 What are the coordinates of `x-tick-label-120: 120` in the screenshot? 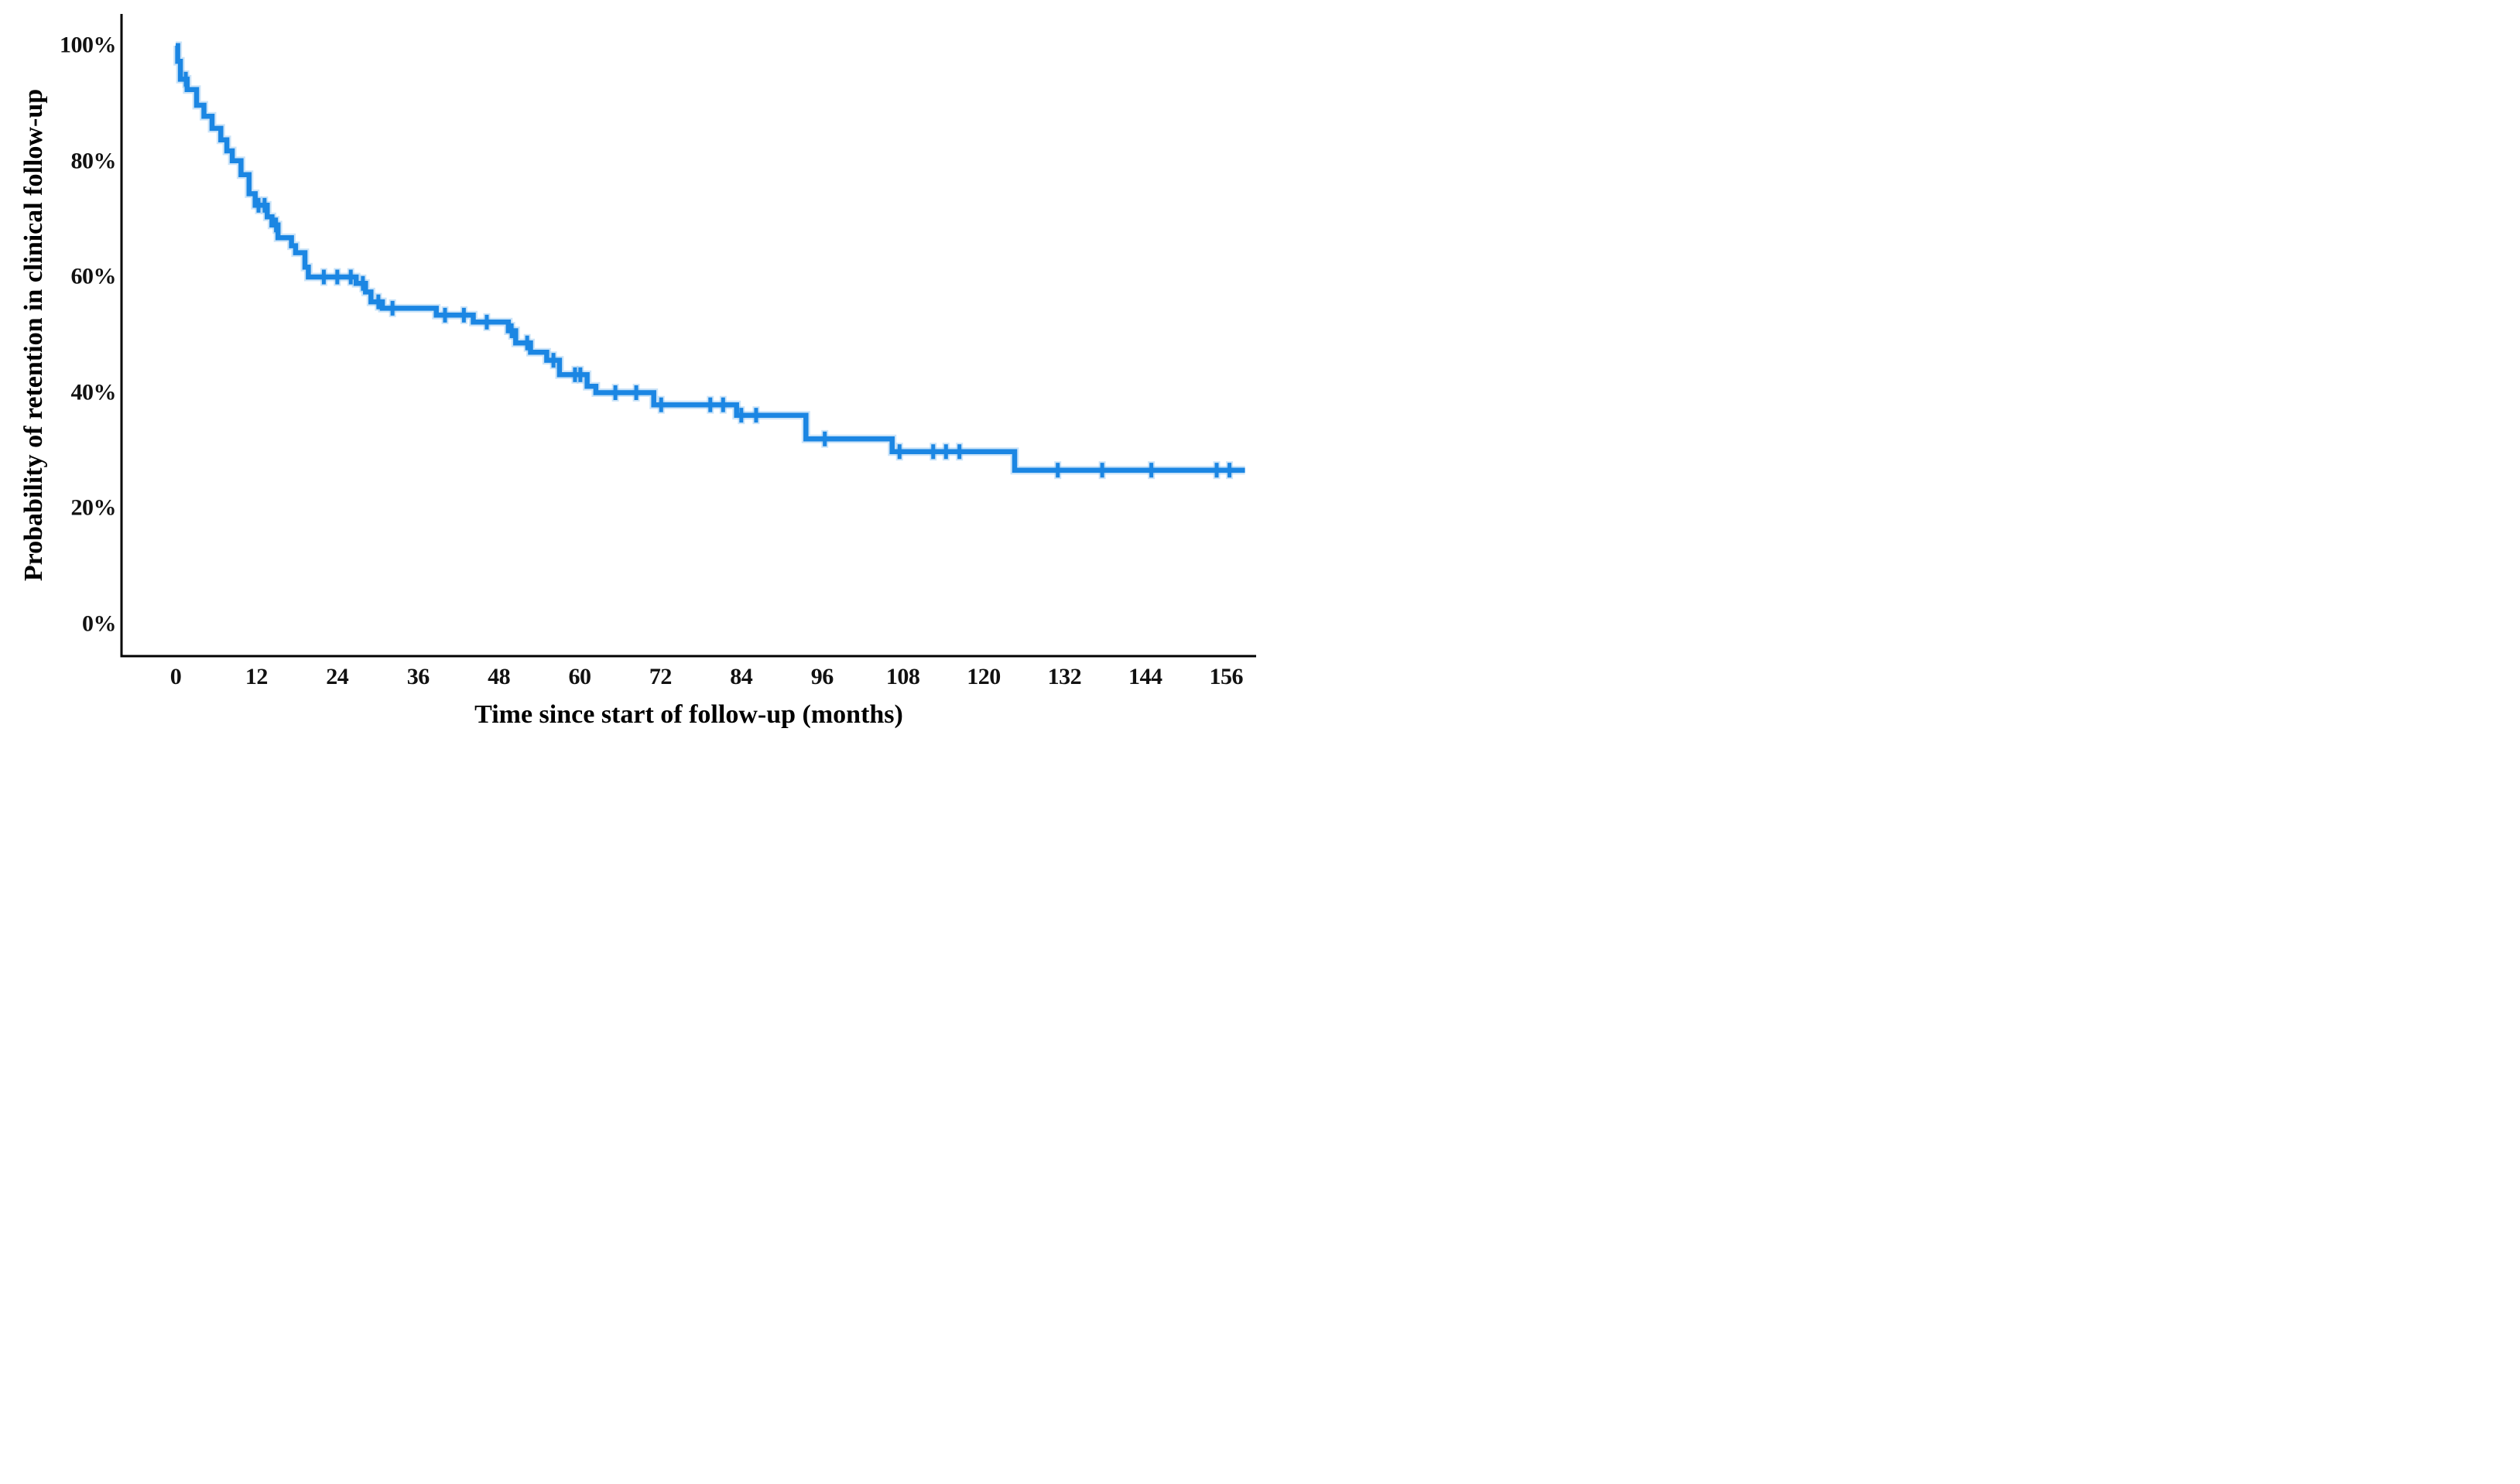 It's located at (984, 677).